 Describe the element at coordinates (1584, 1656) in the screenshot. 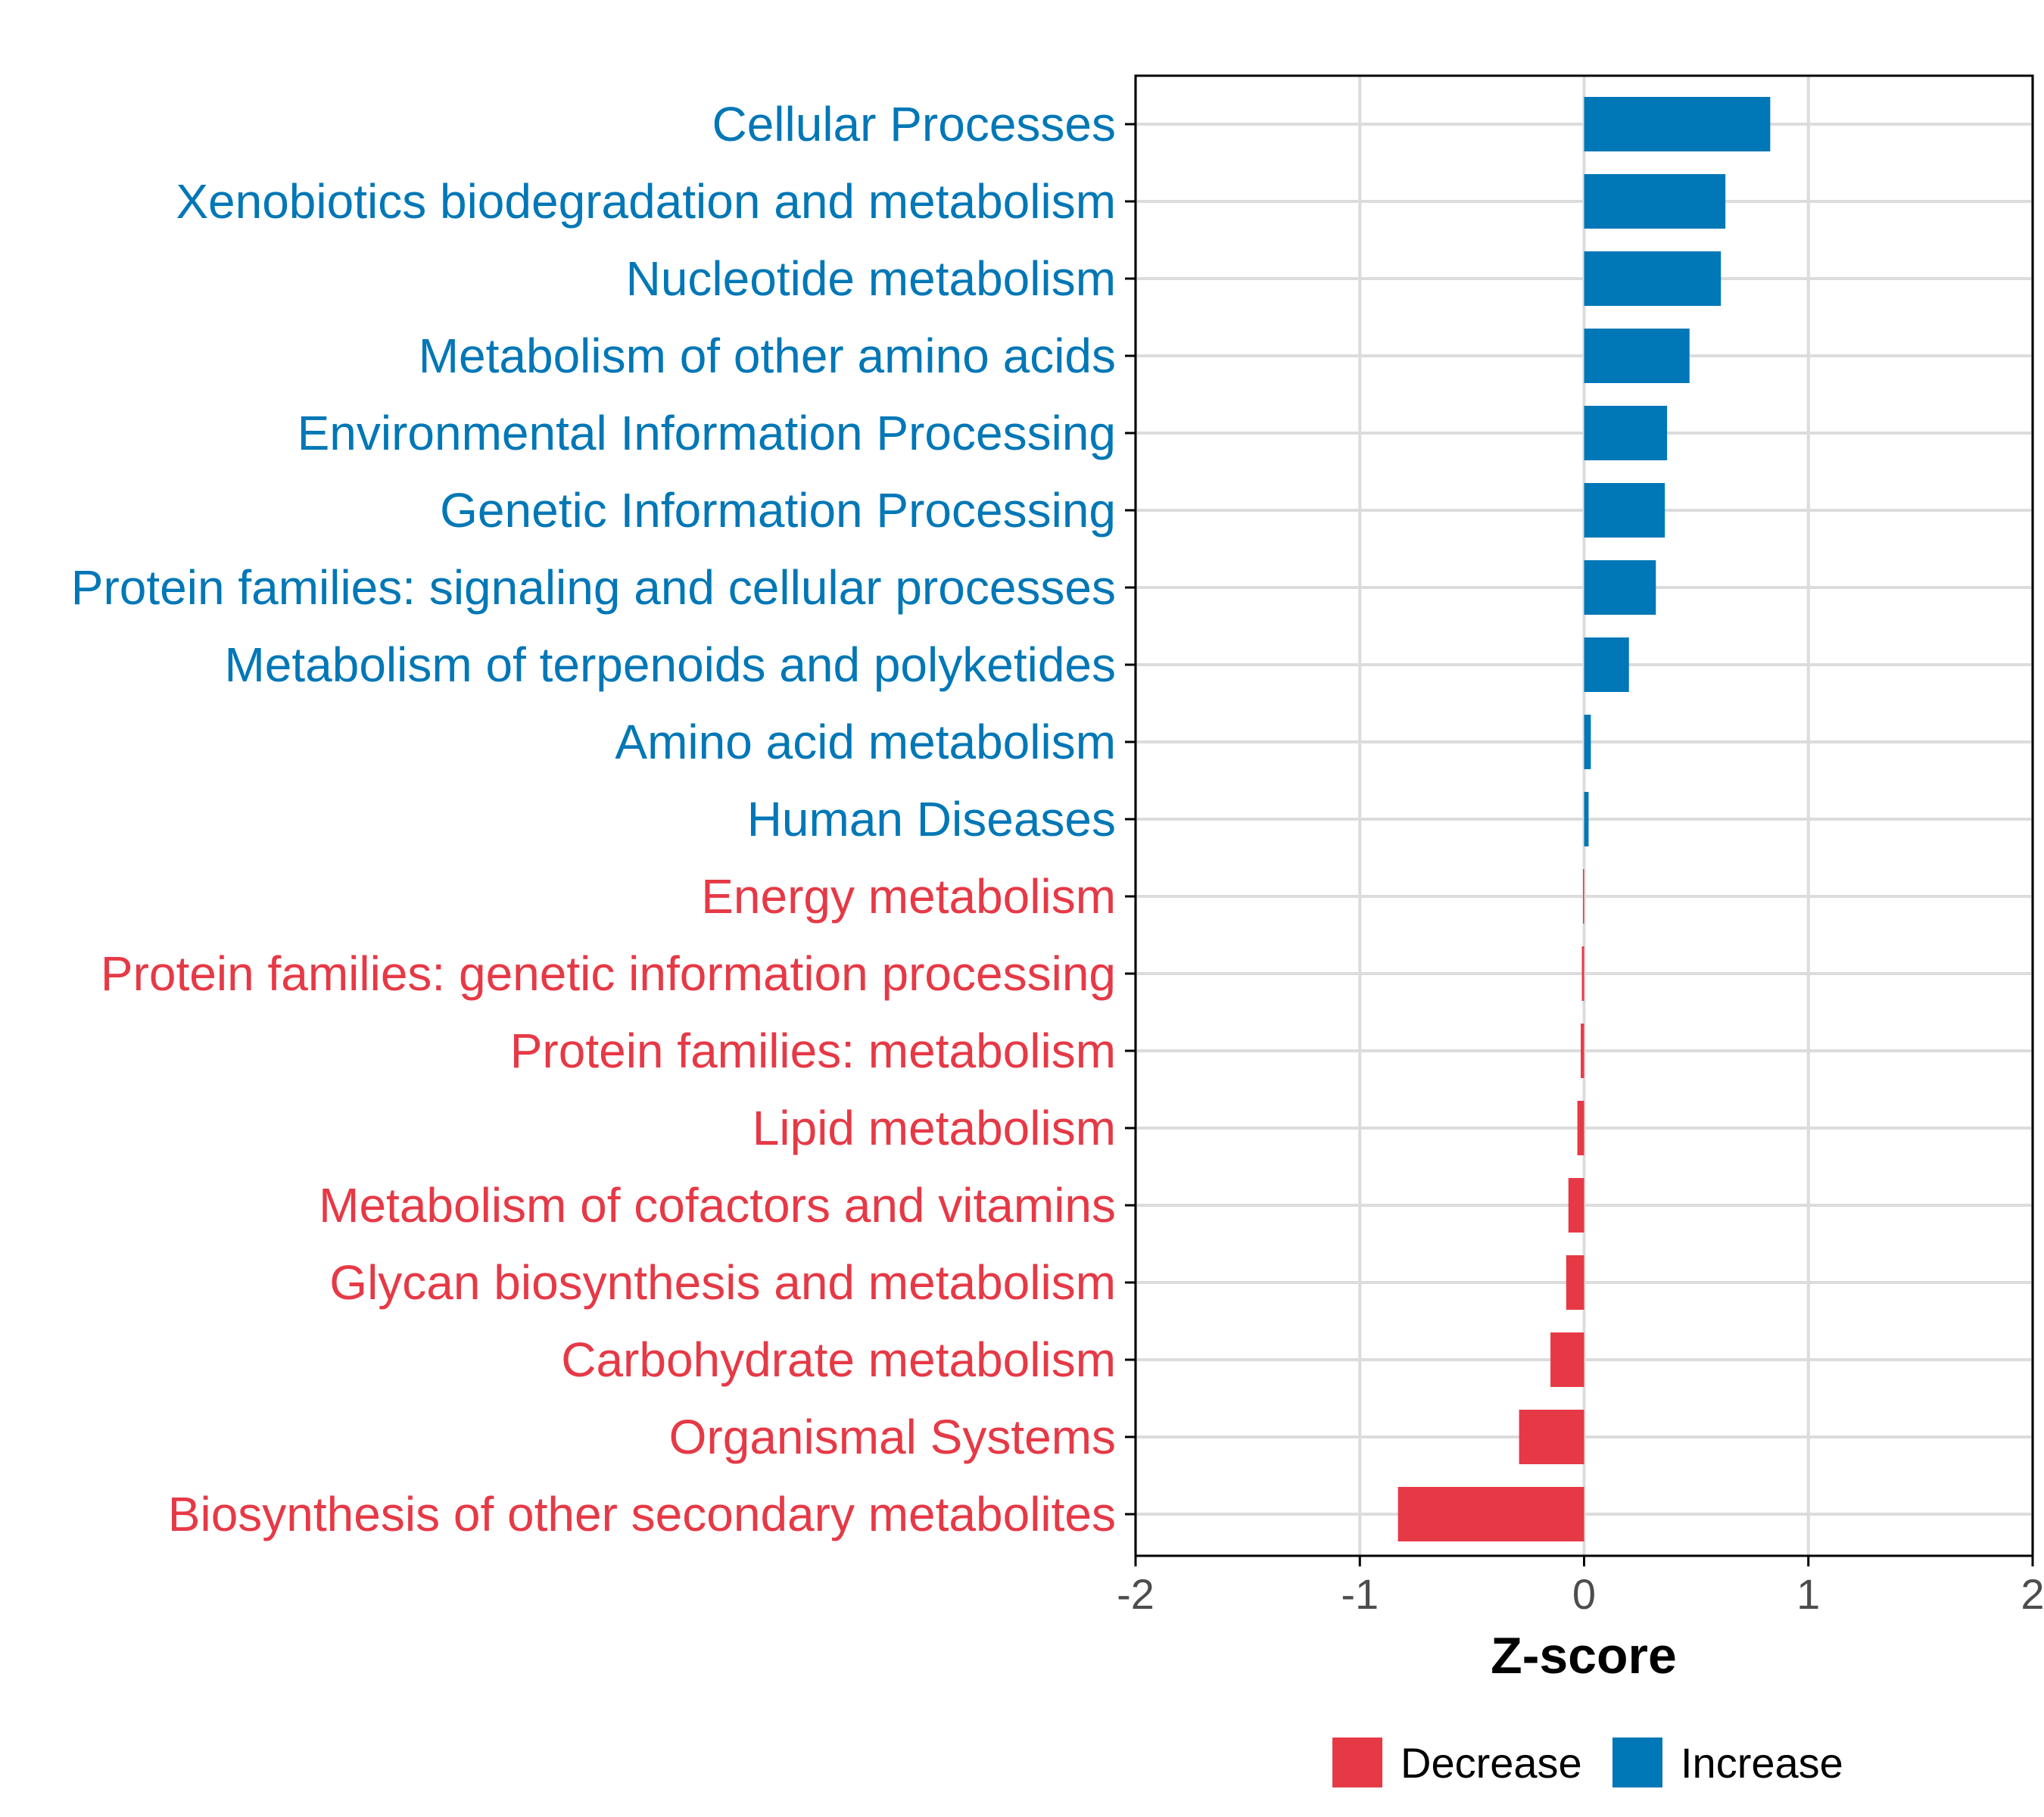

I see `x-axis-title: Z-score` at that location.